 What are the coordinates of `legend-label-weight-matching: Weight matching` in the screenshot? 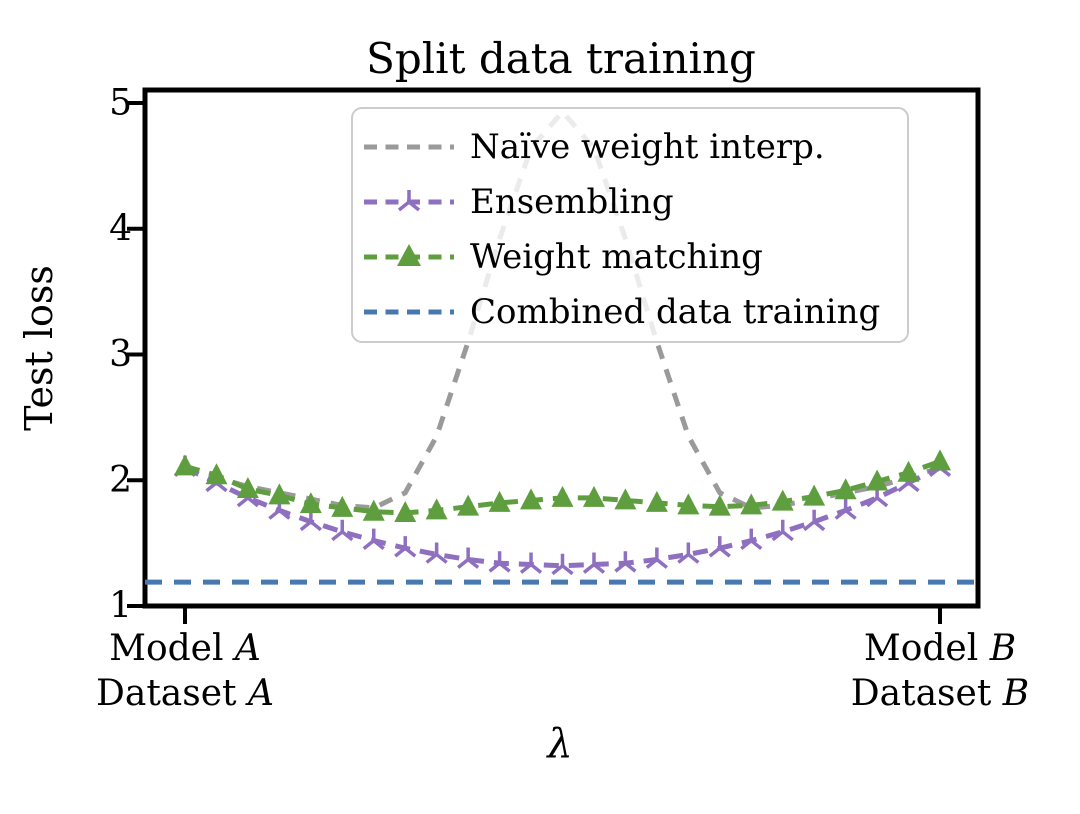 It's located at (616, 257).